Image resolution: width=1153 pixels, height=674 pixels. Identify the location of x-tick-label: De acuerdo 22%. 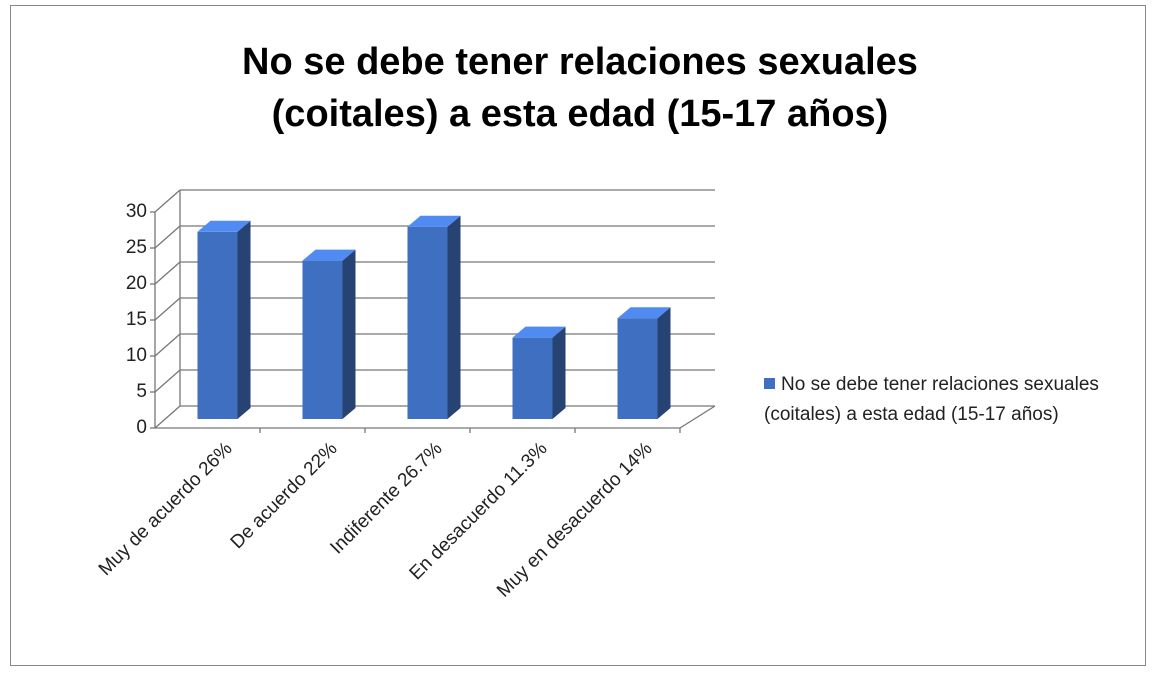
(284, 495).